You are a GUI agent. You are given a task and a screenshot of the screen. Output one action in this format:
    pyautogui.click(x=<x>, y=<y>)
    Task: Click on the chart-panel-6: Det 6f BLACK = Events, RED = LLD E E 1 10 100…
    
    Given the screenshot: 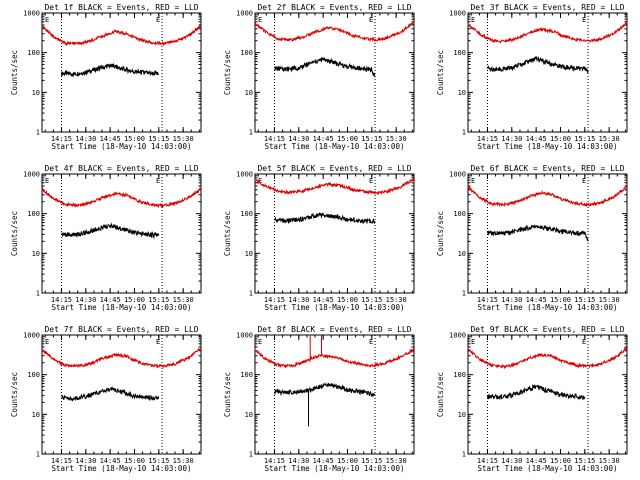 What is the action you would take?
    pyautogui.click(x=532, y=238)
    